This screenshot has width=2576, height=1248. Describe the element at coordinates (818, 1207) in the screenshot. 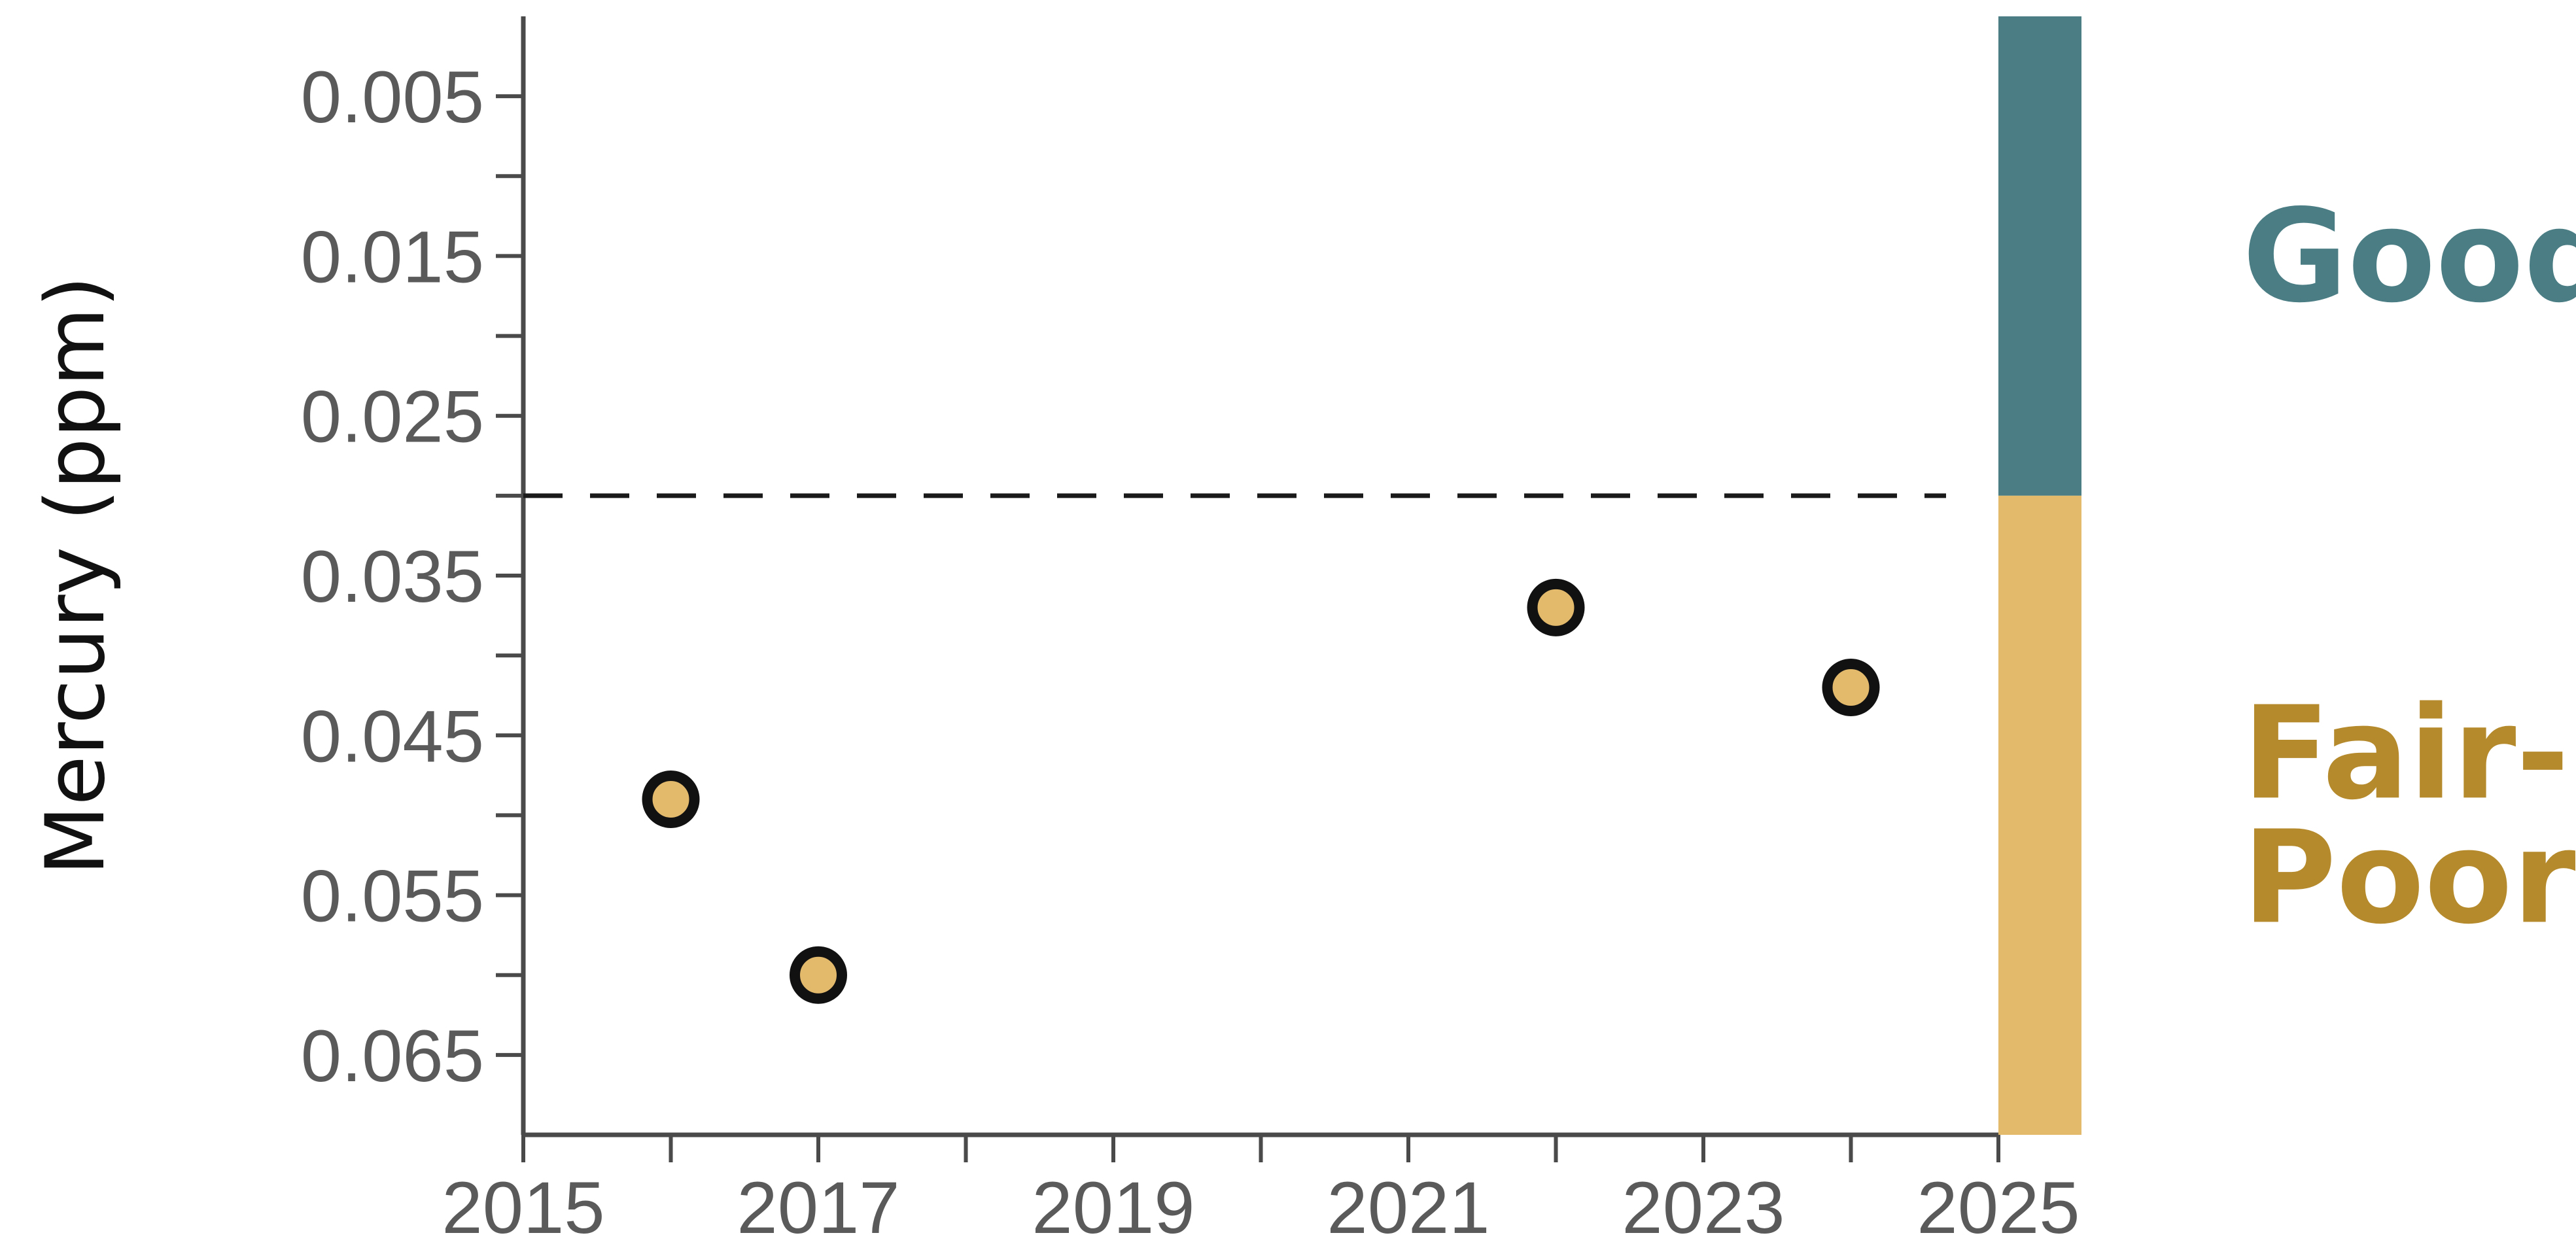

I see `x-tick-label: 2017` at that location.